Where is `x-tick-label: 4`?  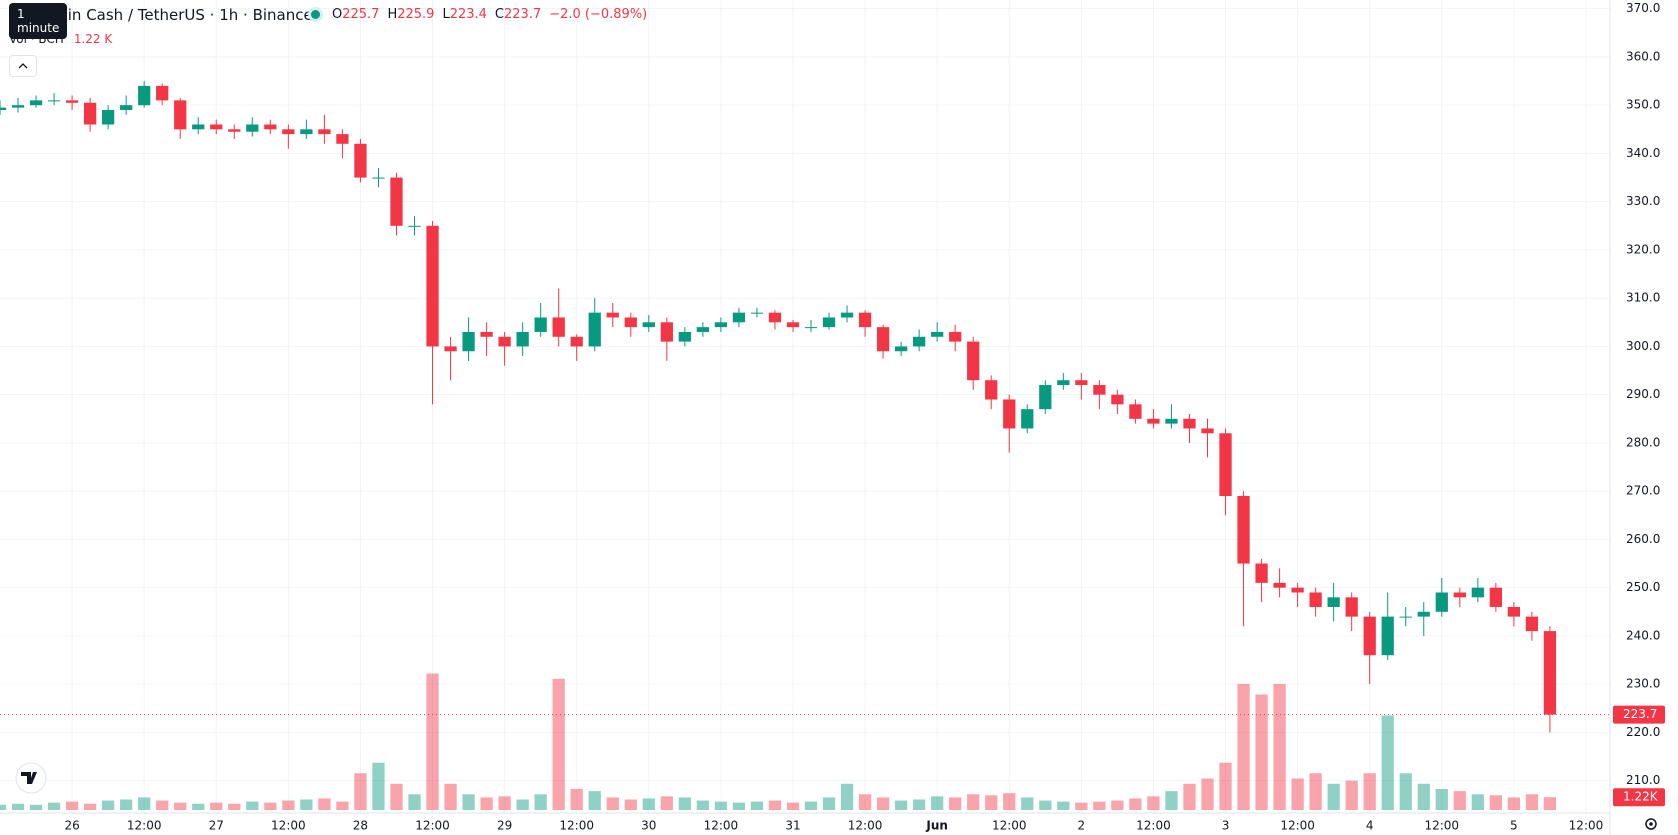
x-tick-label: 4 is located at coordinates (1370, 826).